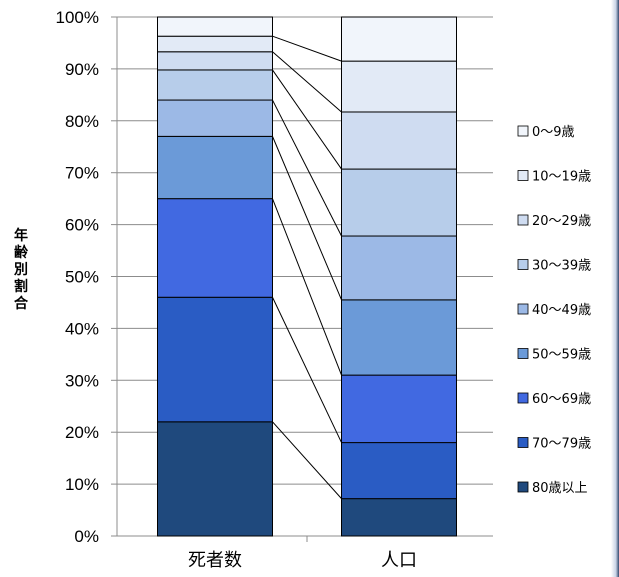  Describe the element at coordinates (553, 132) in the screenshot. I see `legend-label: 0〜9歳` at that location.